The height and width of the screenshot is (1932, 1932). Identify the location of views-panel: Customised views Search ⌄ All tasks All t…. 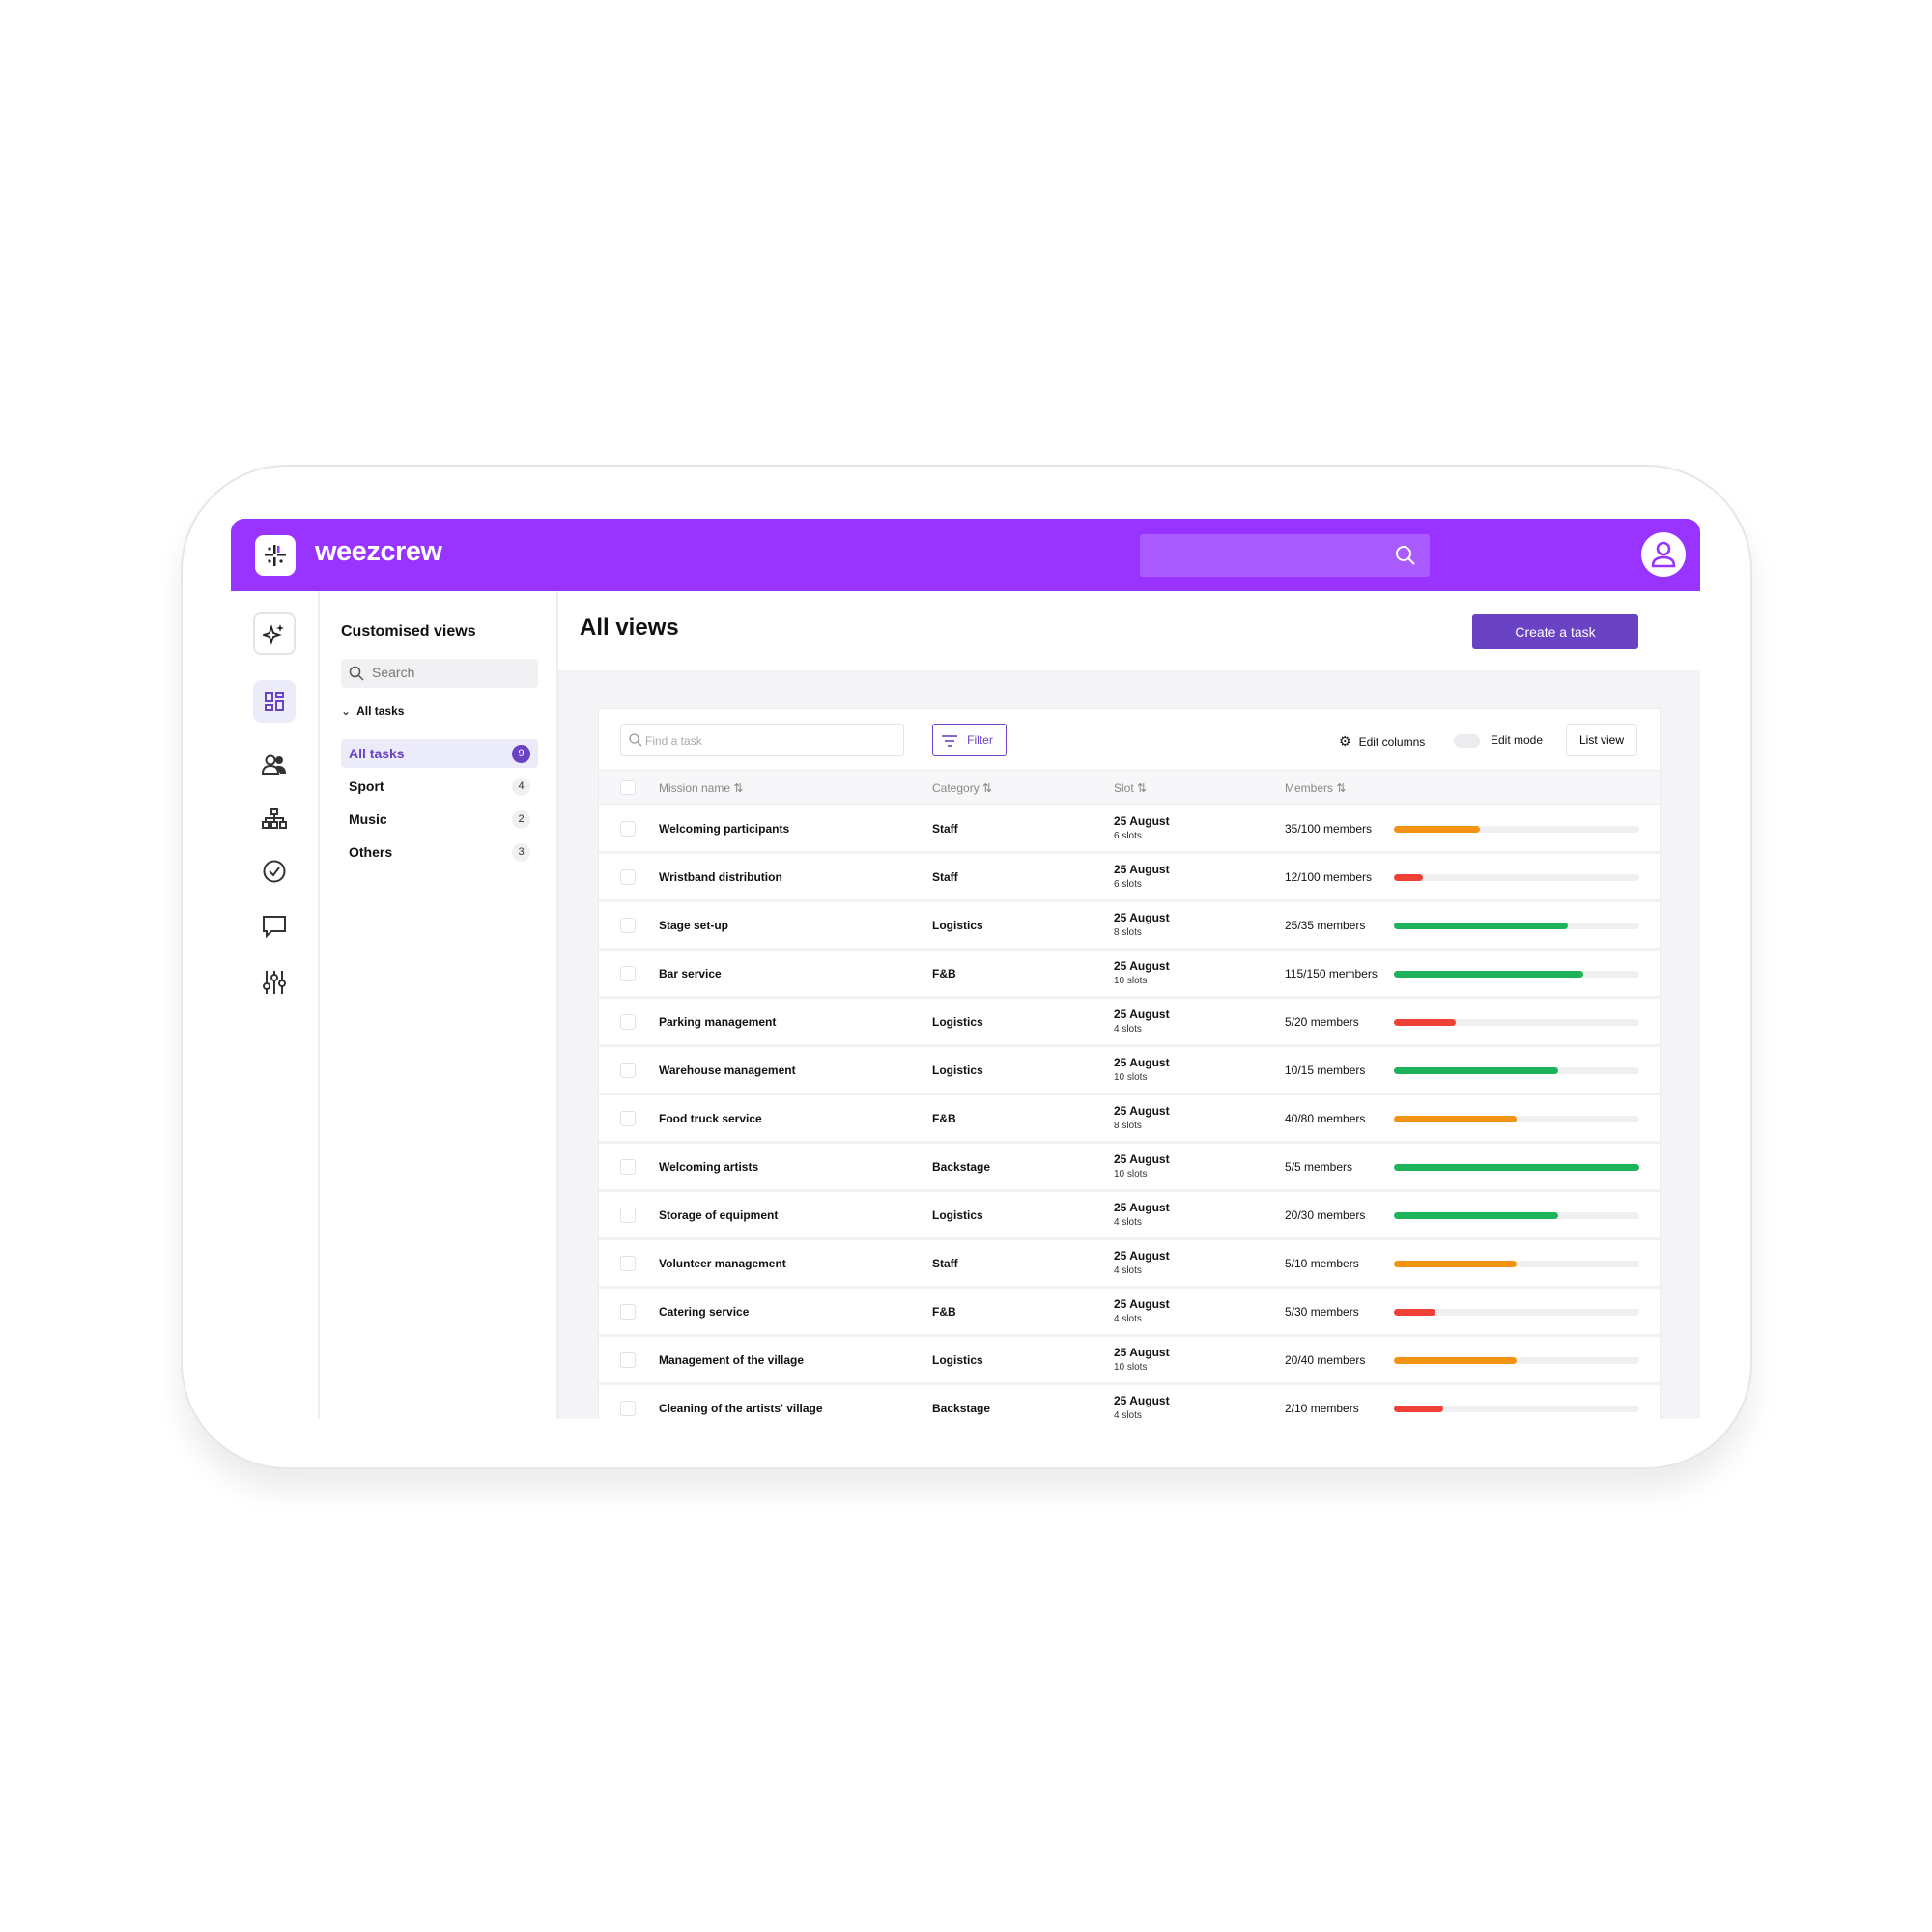
(439, 1005).